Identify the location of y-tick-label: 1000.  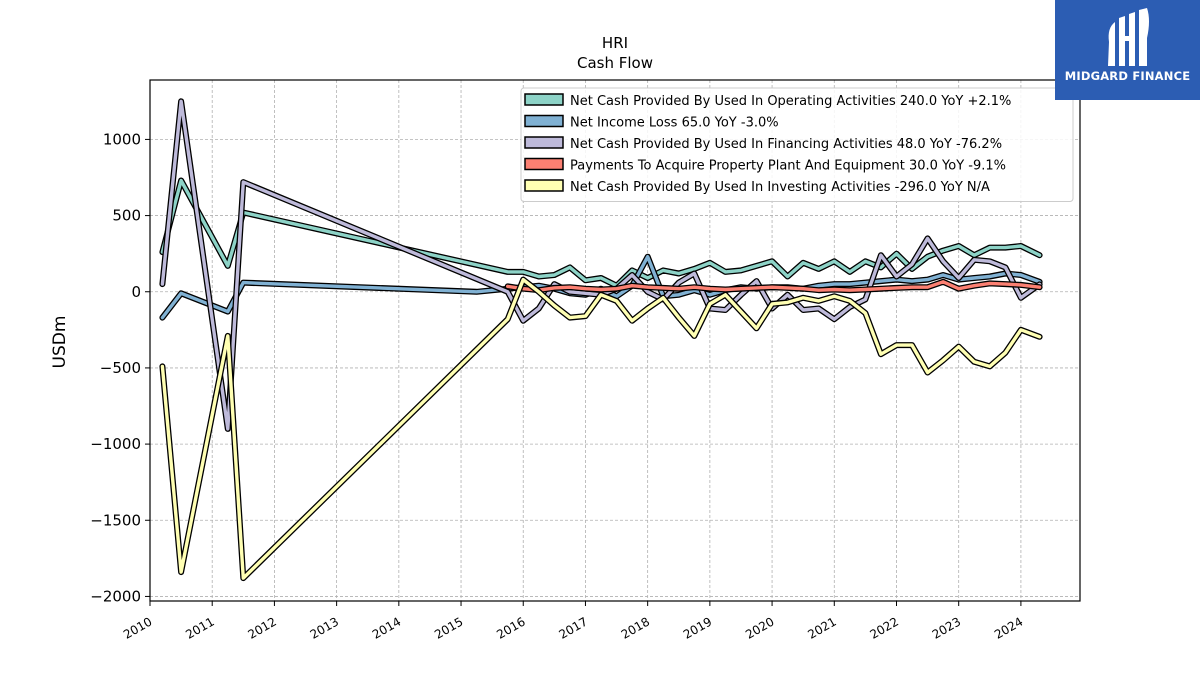
(122, 139).